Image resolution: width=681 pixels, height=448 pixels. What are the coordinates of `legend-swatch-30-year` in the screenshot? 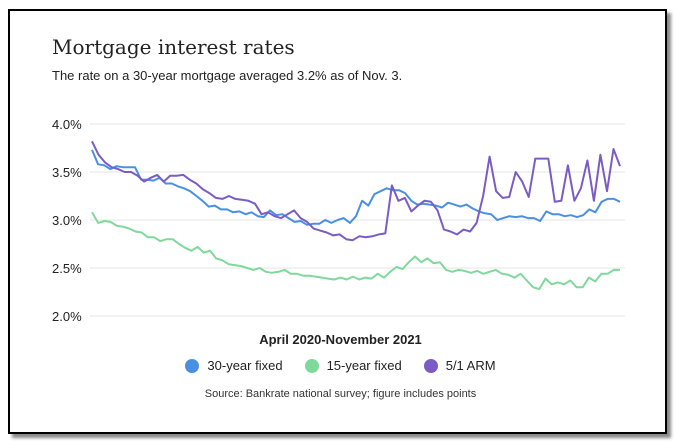 It's located at (192, 365).